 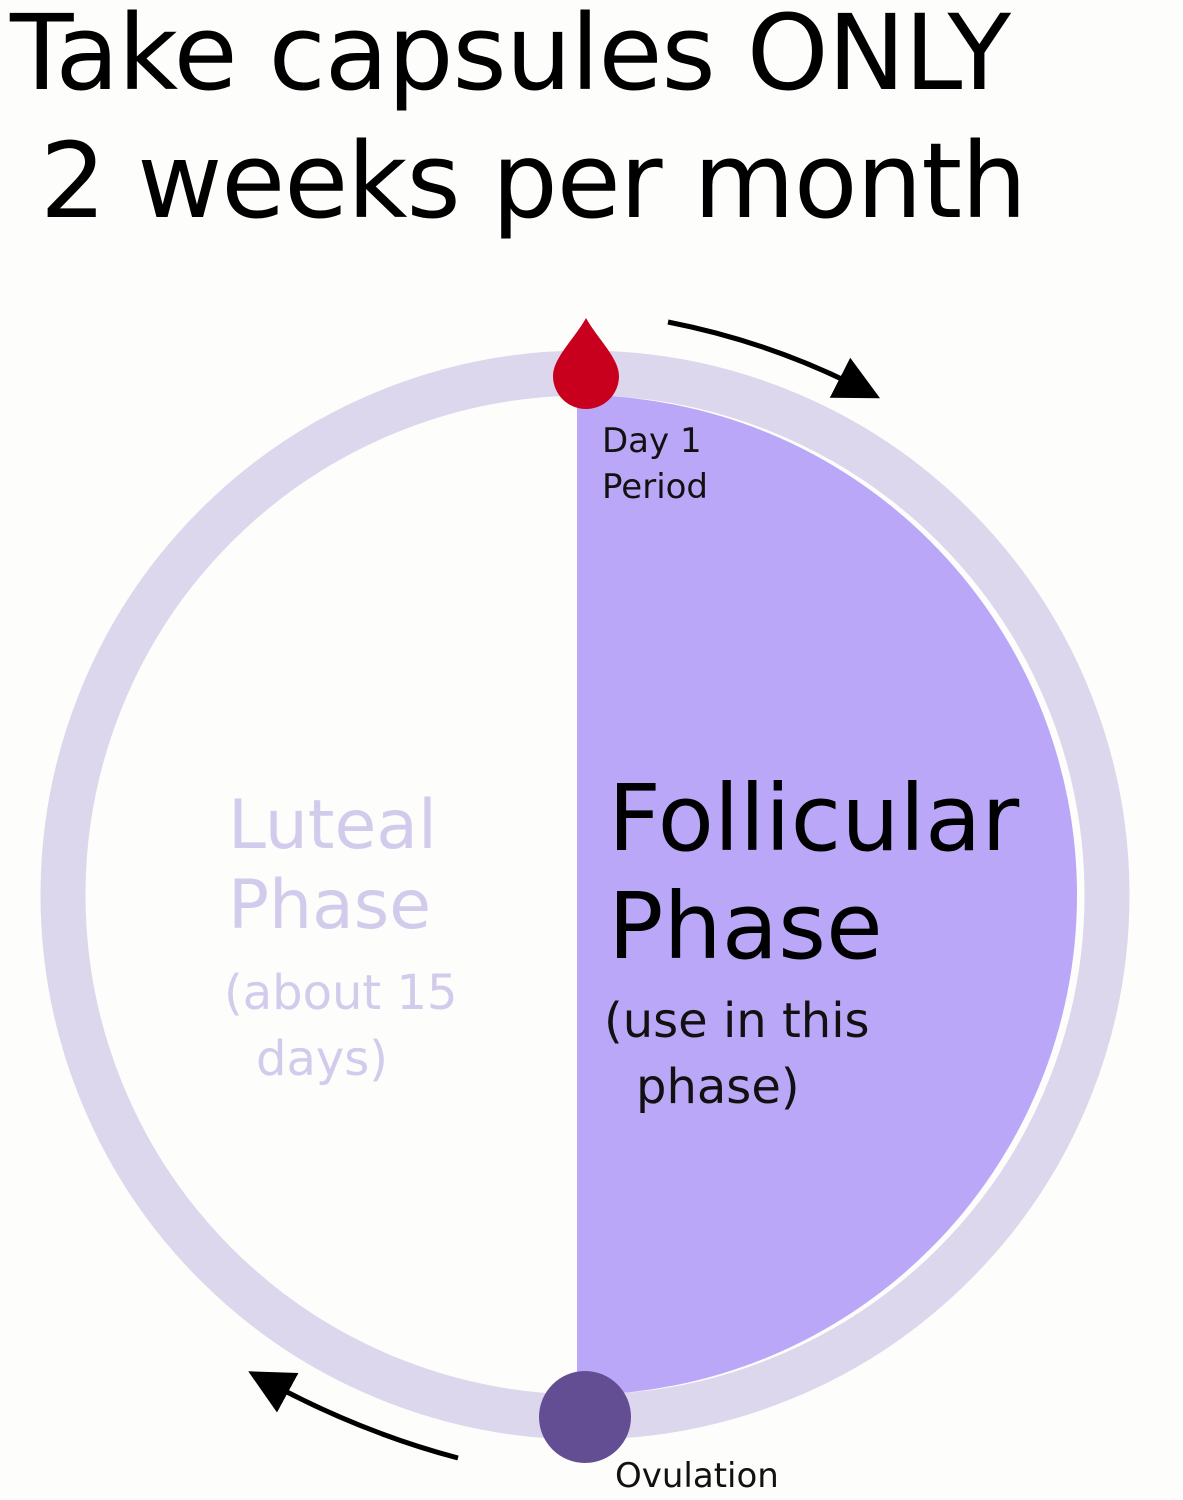 What do you see at coordinates (585, 1417) in the screenshot?
I see `ovulation-dot` at bounding box center [585, 1417].